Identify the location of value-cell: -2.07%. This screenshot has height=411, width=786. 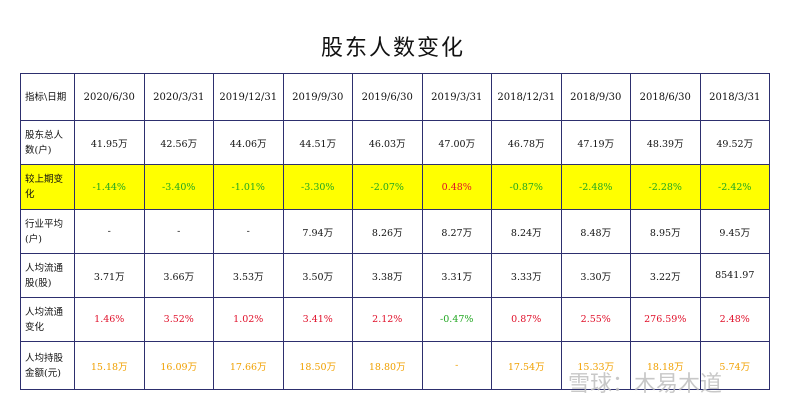
(387, 187).